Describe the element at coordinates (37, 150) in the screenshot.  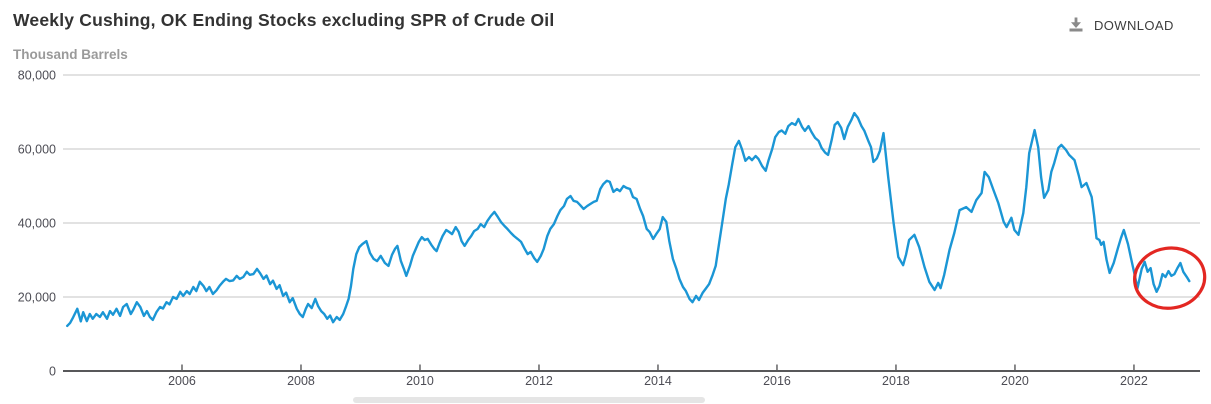
I see `y-tick-label: 60,000` at that location.